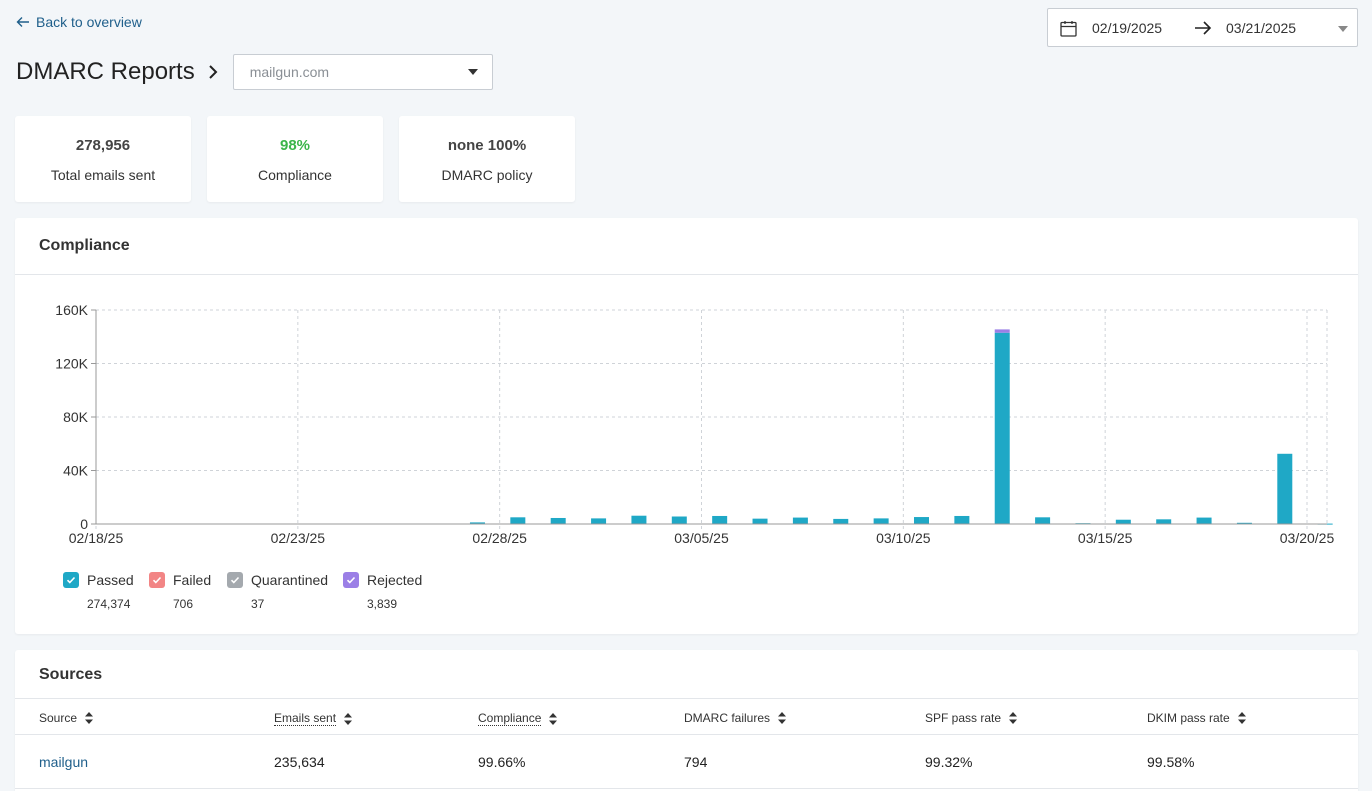 This screenshot has width=1372, height=791. Describe the element at coordinates (96, 538) in the screenshot. I see `x-tick-label: 02/18/25` at that location.